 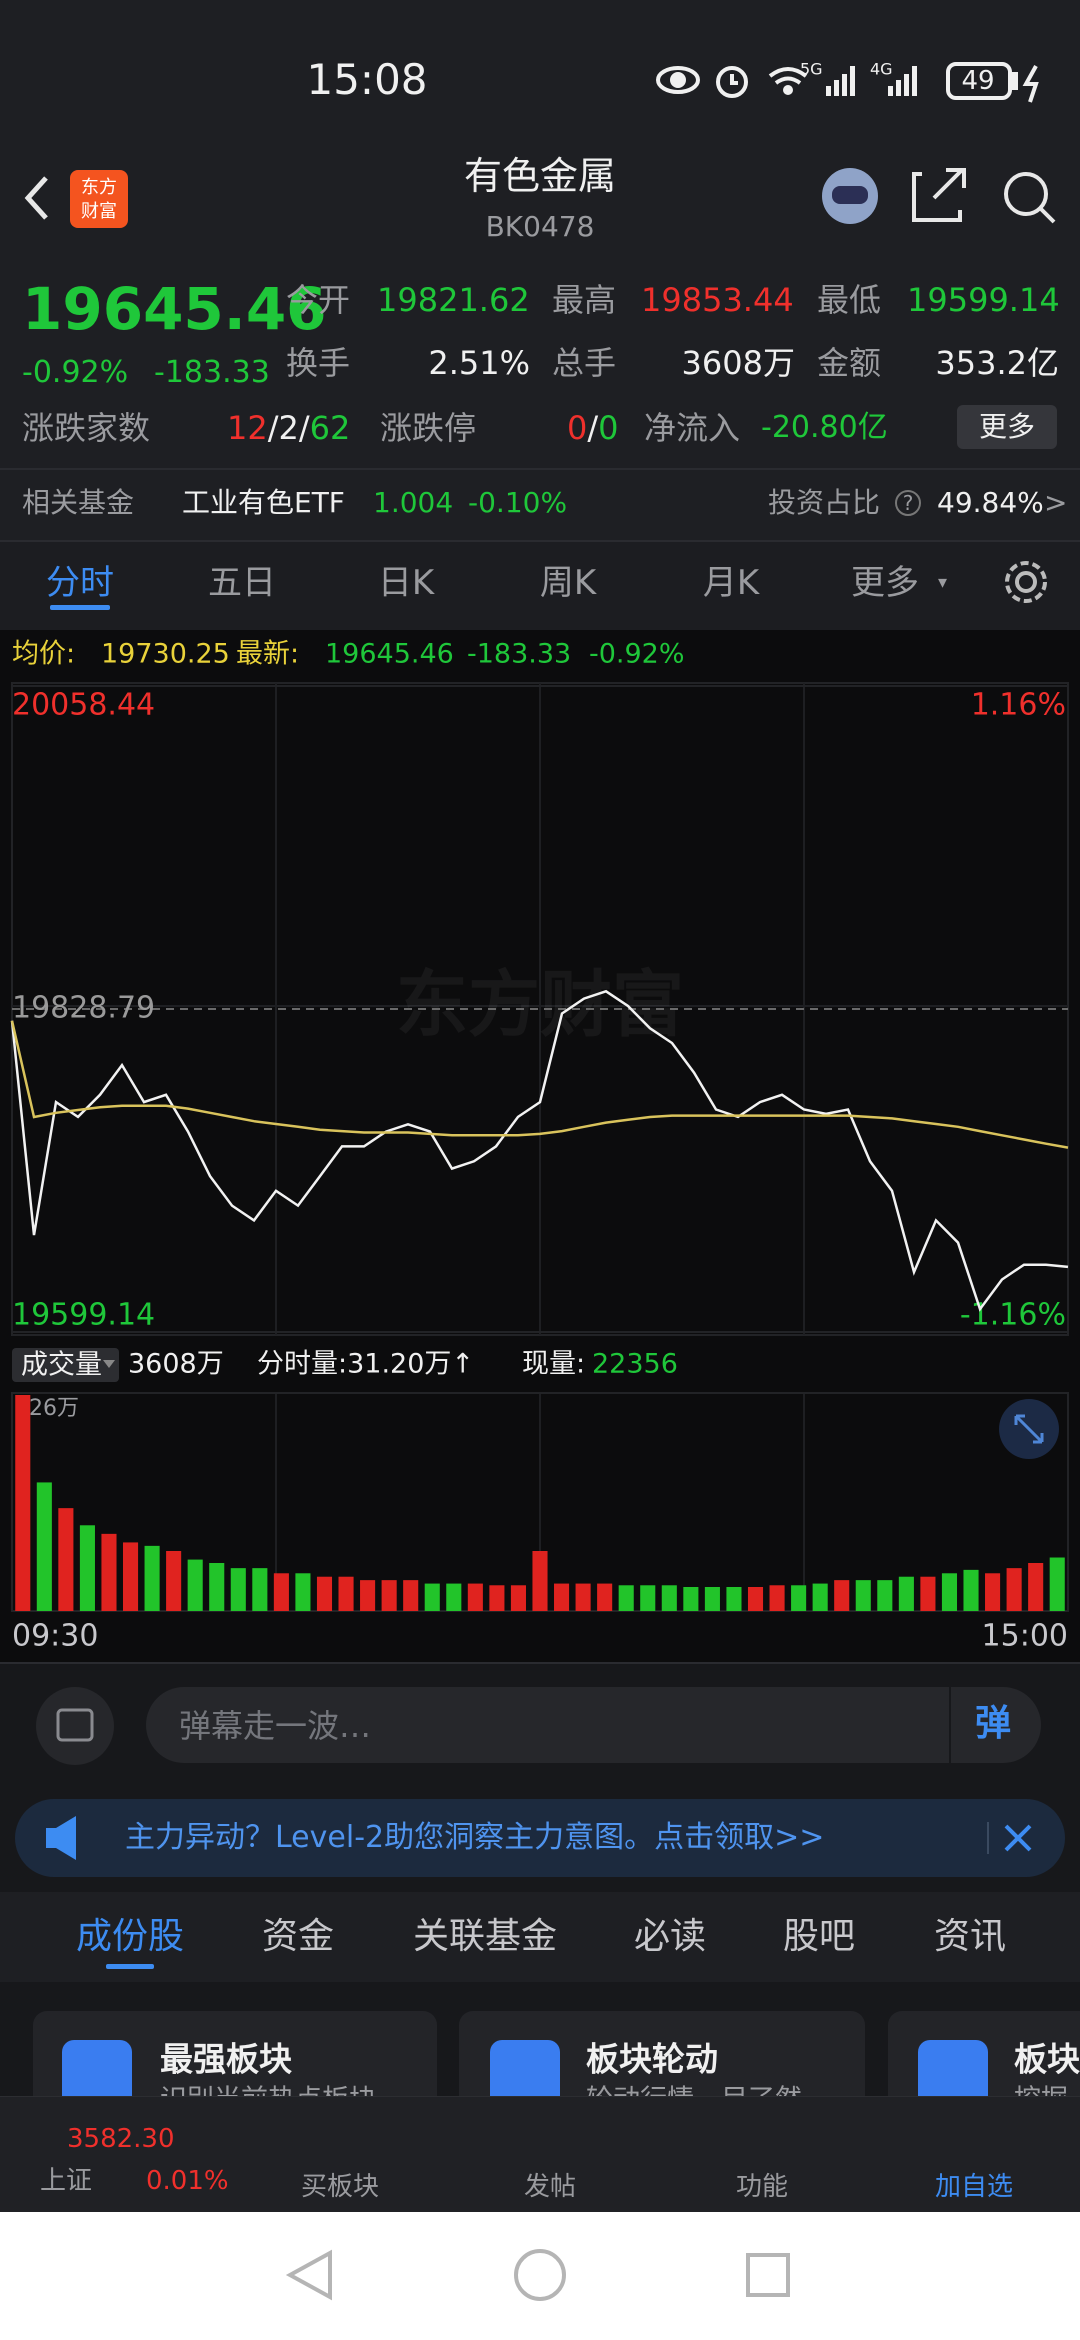 I want to click on tab: 五日, so click(x=242, y=583).